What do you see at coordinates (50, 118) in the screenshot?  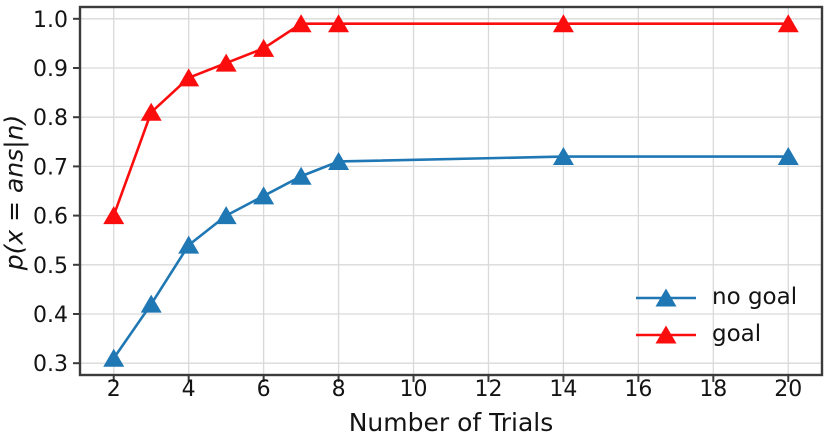 I see `y-tick-label: 0.8` at bounding box center [50, 118].